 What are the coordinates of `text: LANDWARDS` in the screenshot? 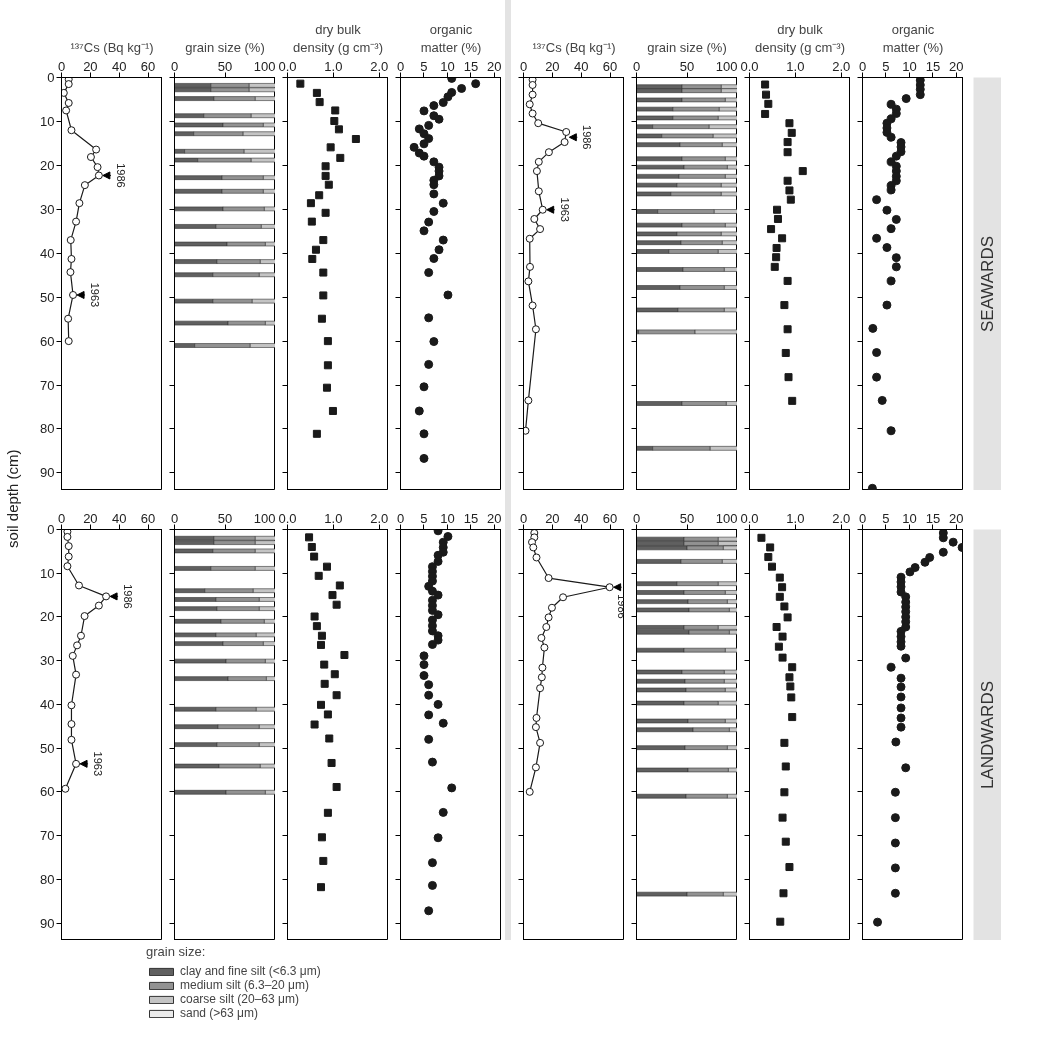 It's located at (987, 735).